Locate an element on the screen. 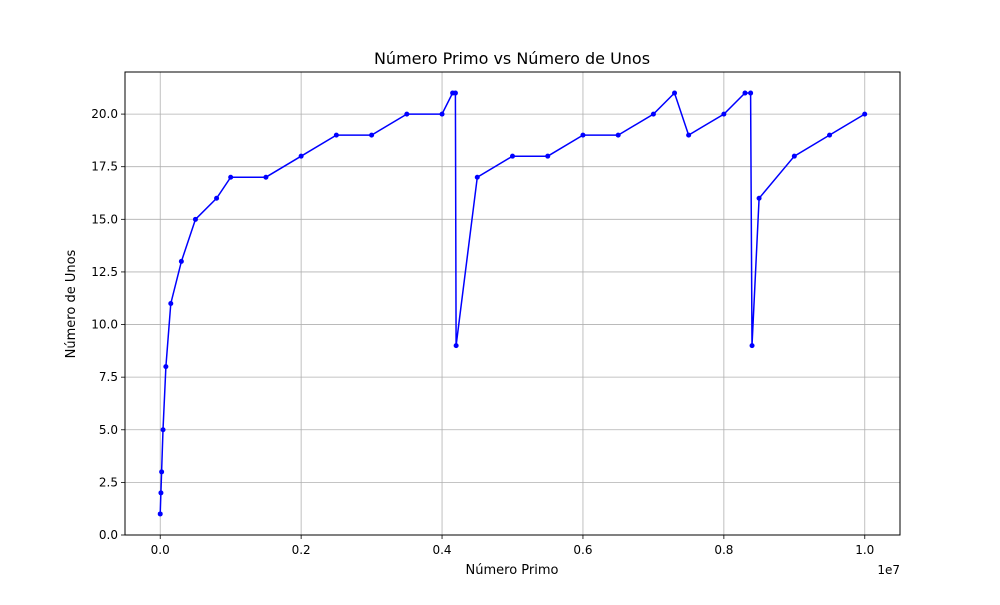 The height and width of the screenshot is (605, 1000). x-tick-label: 0.0 is located at coordinates (160, 550).